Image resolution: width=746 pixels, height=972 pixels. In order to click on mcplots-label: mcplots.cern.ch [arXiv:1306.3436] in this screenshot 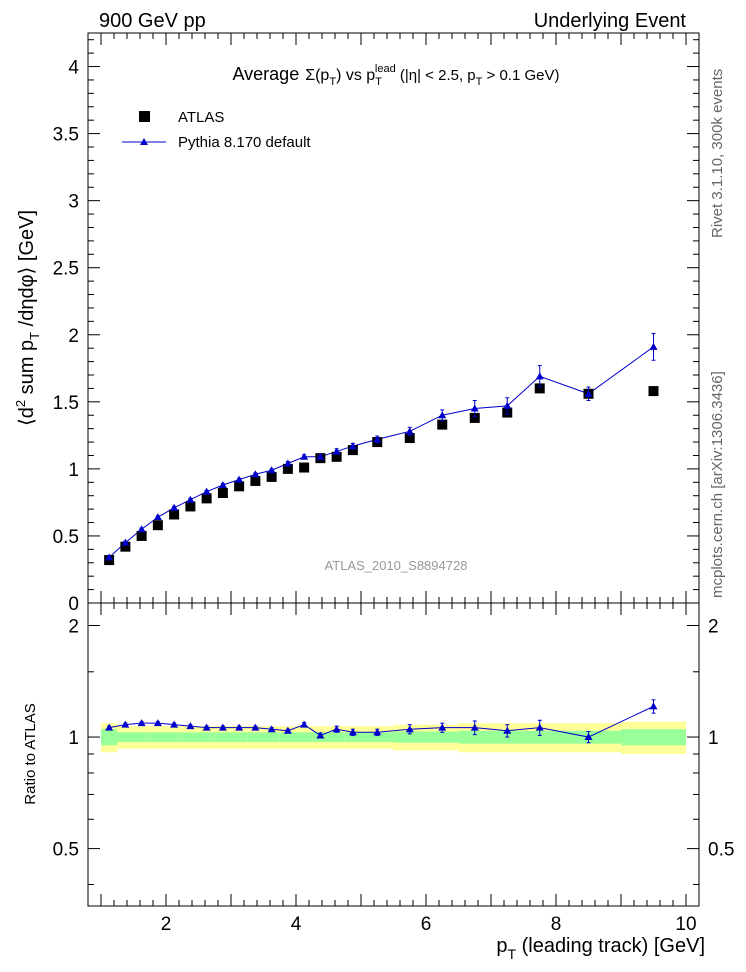, I will do `click(717, 484)`.